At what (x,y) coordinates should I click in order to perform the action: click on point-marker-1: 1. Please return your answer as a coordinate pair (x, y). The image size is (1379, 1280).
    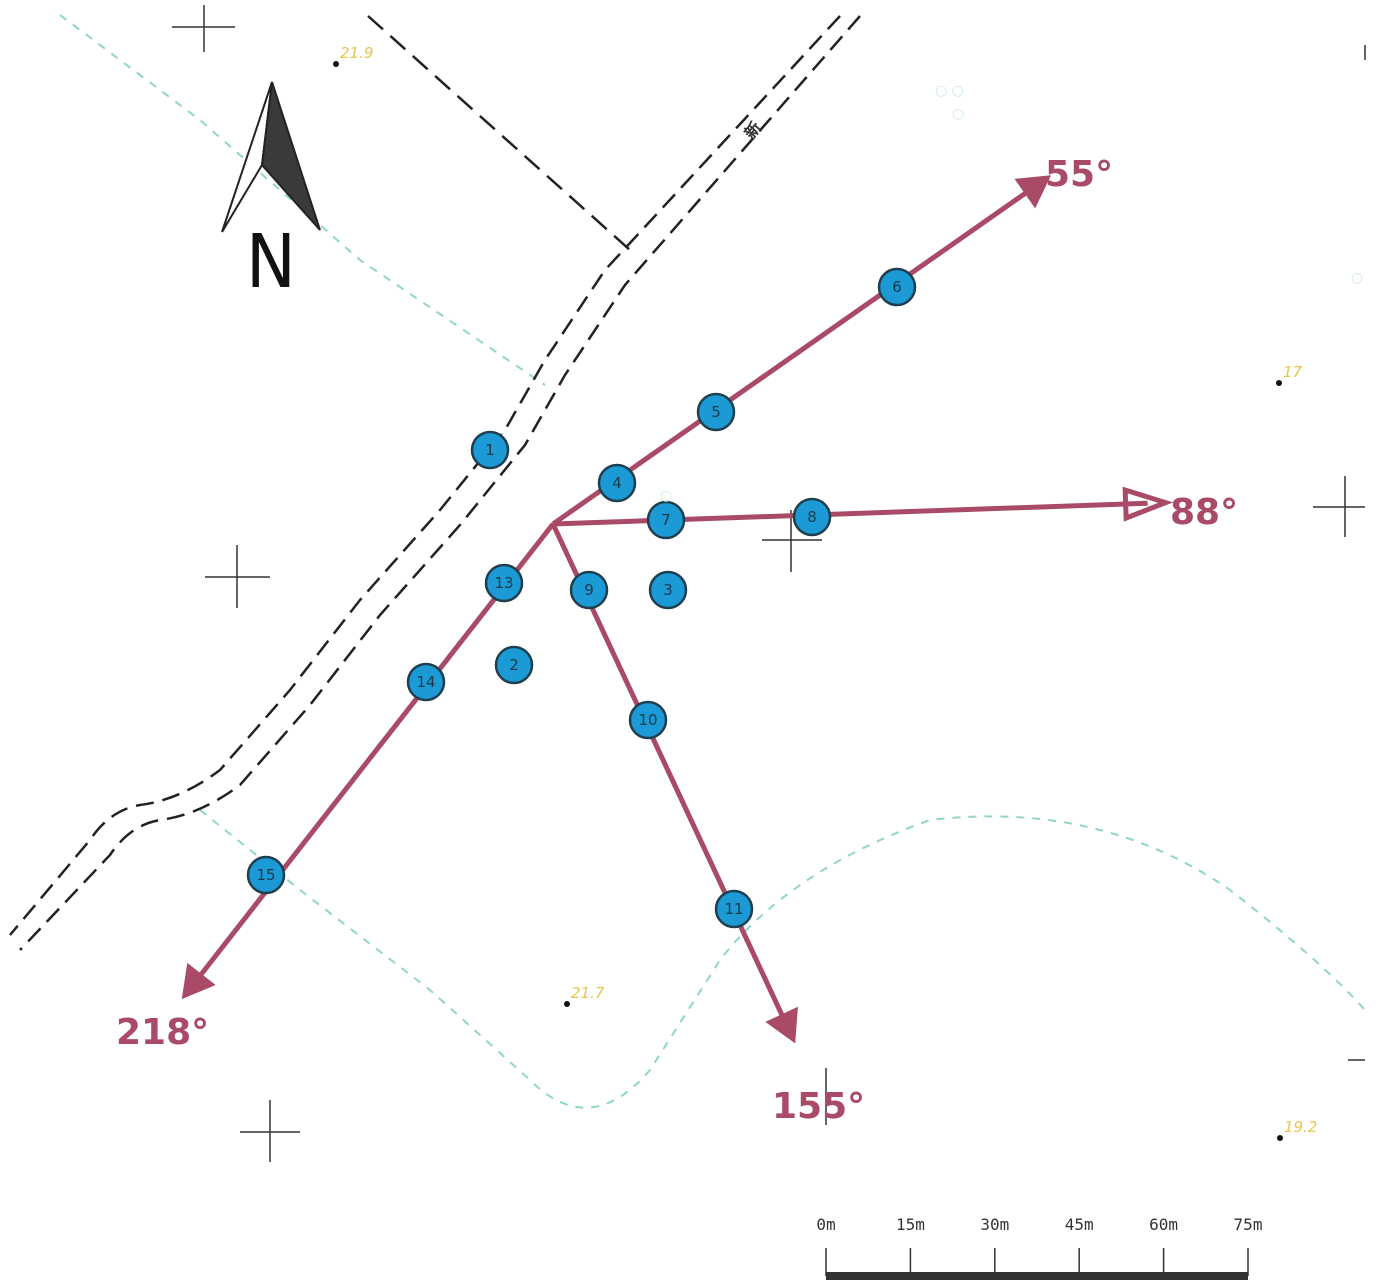
    Looking at the image, I should click on (490, 450).